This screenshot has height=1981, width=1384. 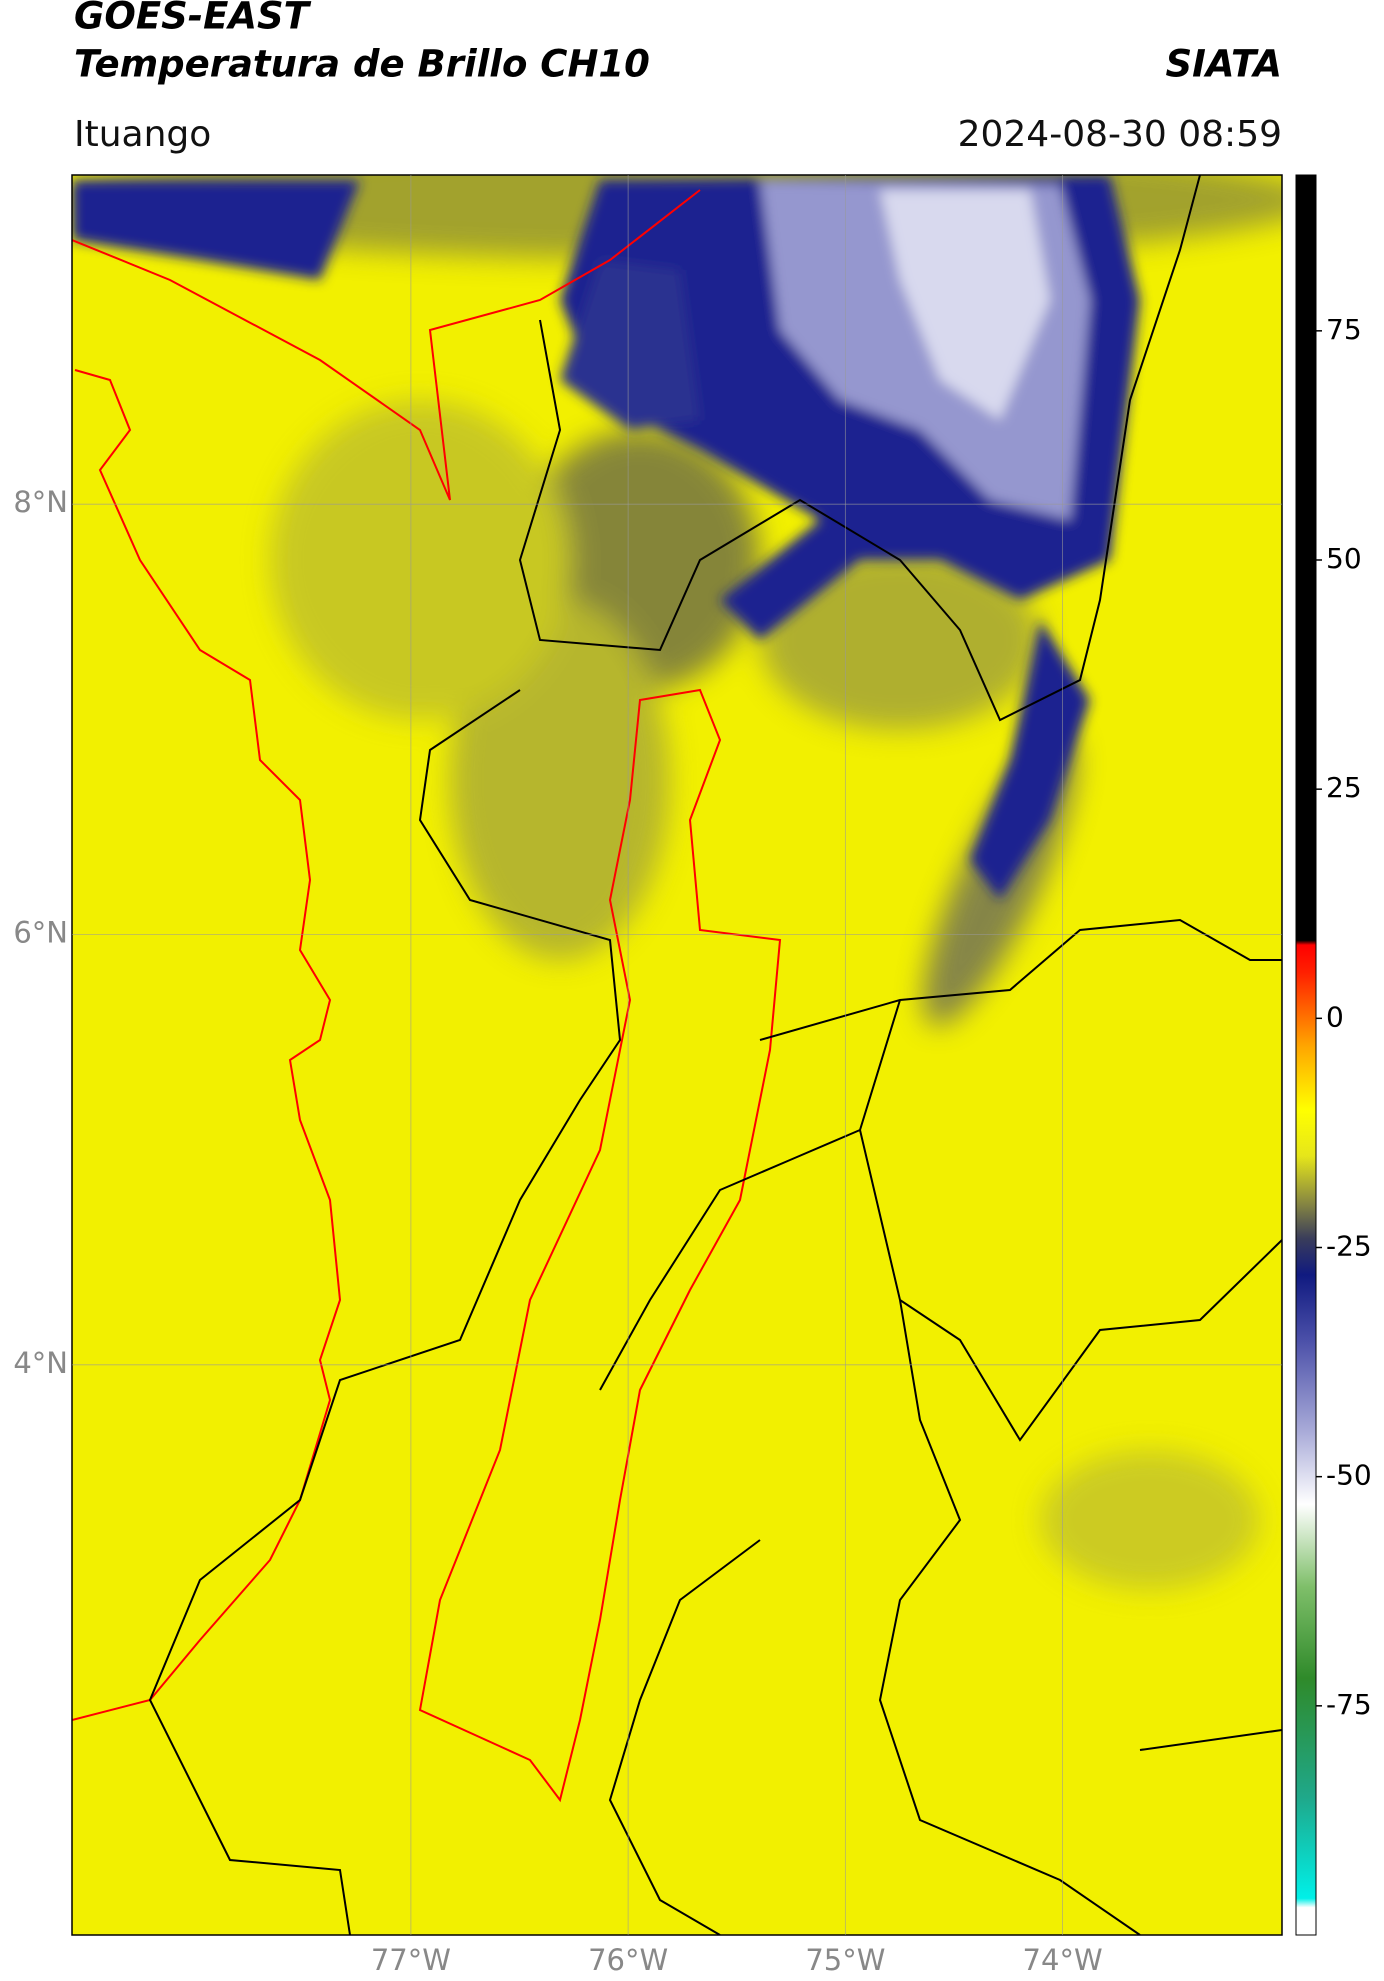 What do you see at coordinates (1349, 1475) in the screenshot?
I see `colorbar-tick-label: -50` at bounding box center [1349, 1475].